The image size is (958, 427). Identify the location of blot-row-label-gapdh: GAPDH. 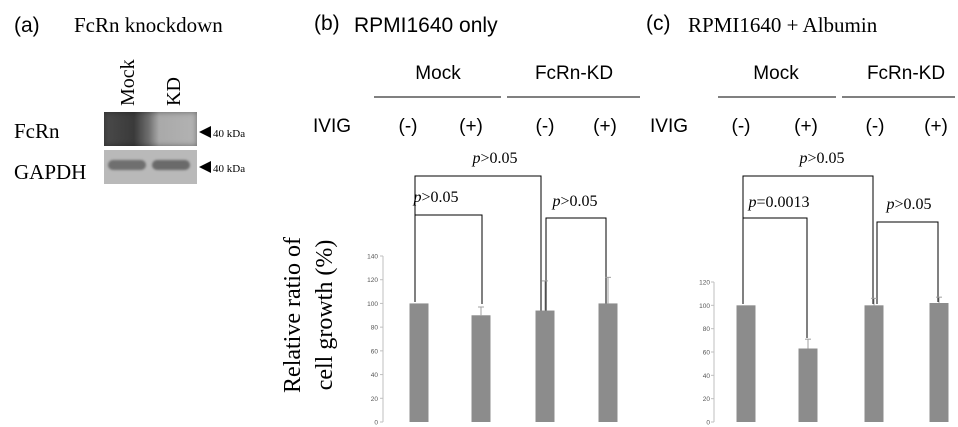
(50, 172).